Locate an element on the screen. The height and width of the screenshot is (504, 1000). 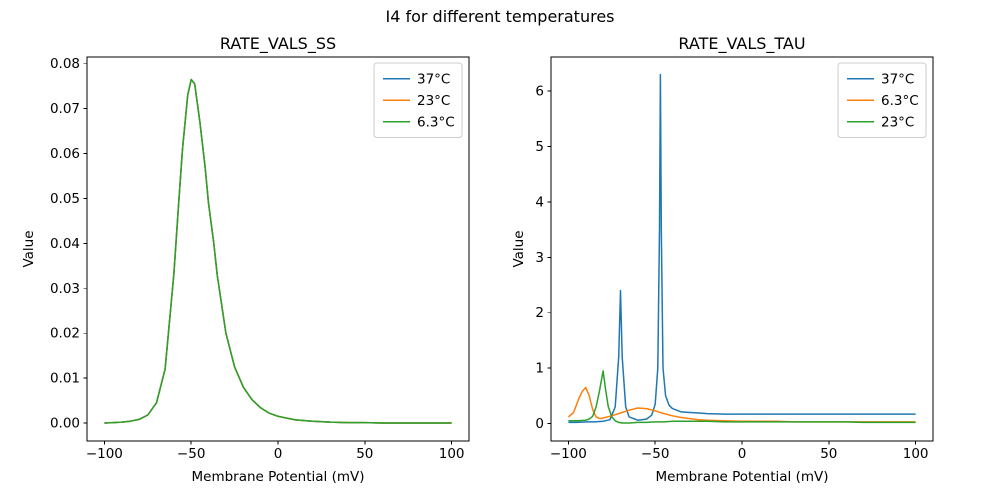
y-tick-label: 1 is located at coordinates (539, 369).